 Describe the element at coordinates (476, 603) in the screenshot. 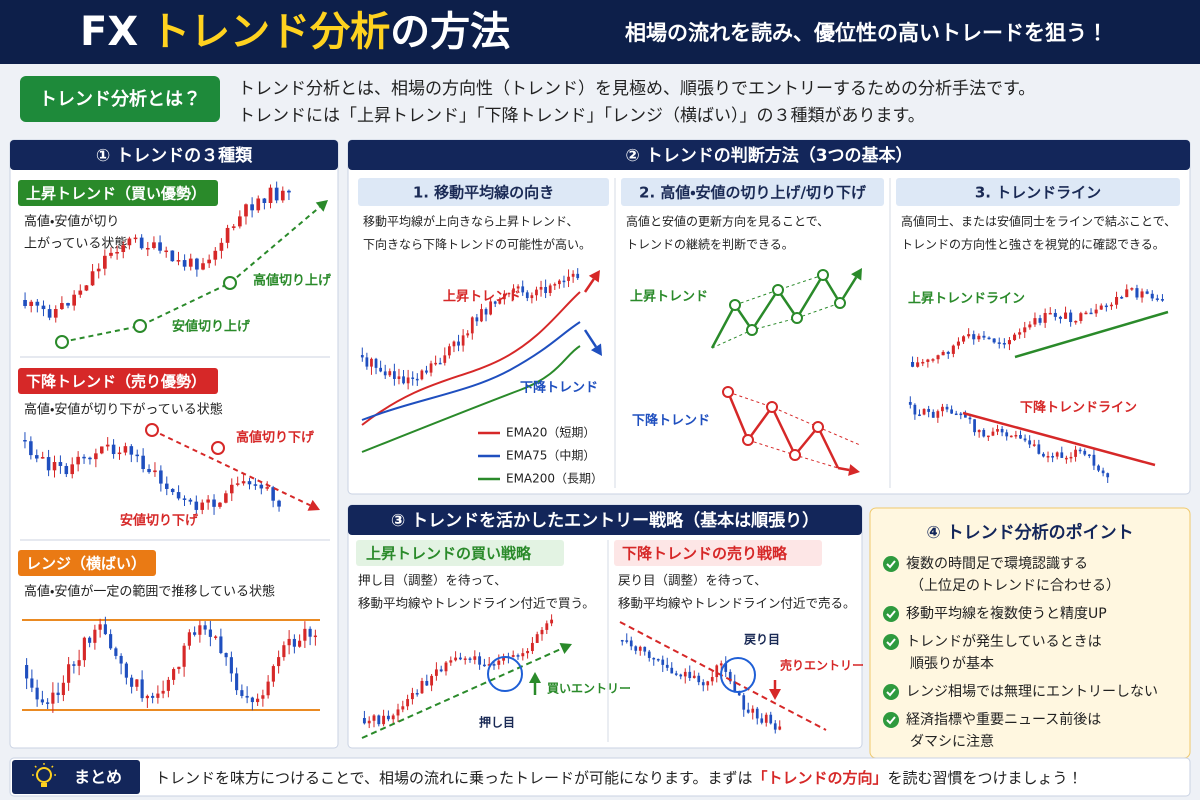

I see `strategy-desc: 移動平均線やトレンドライン付近で買う。` at that location.